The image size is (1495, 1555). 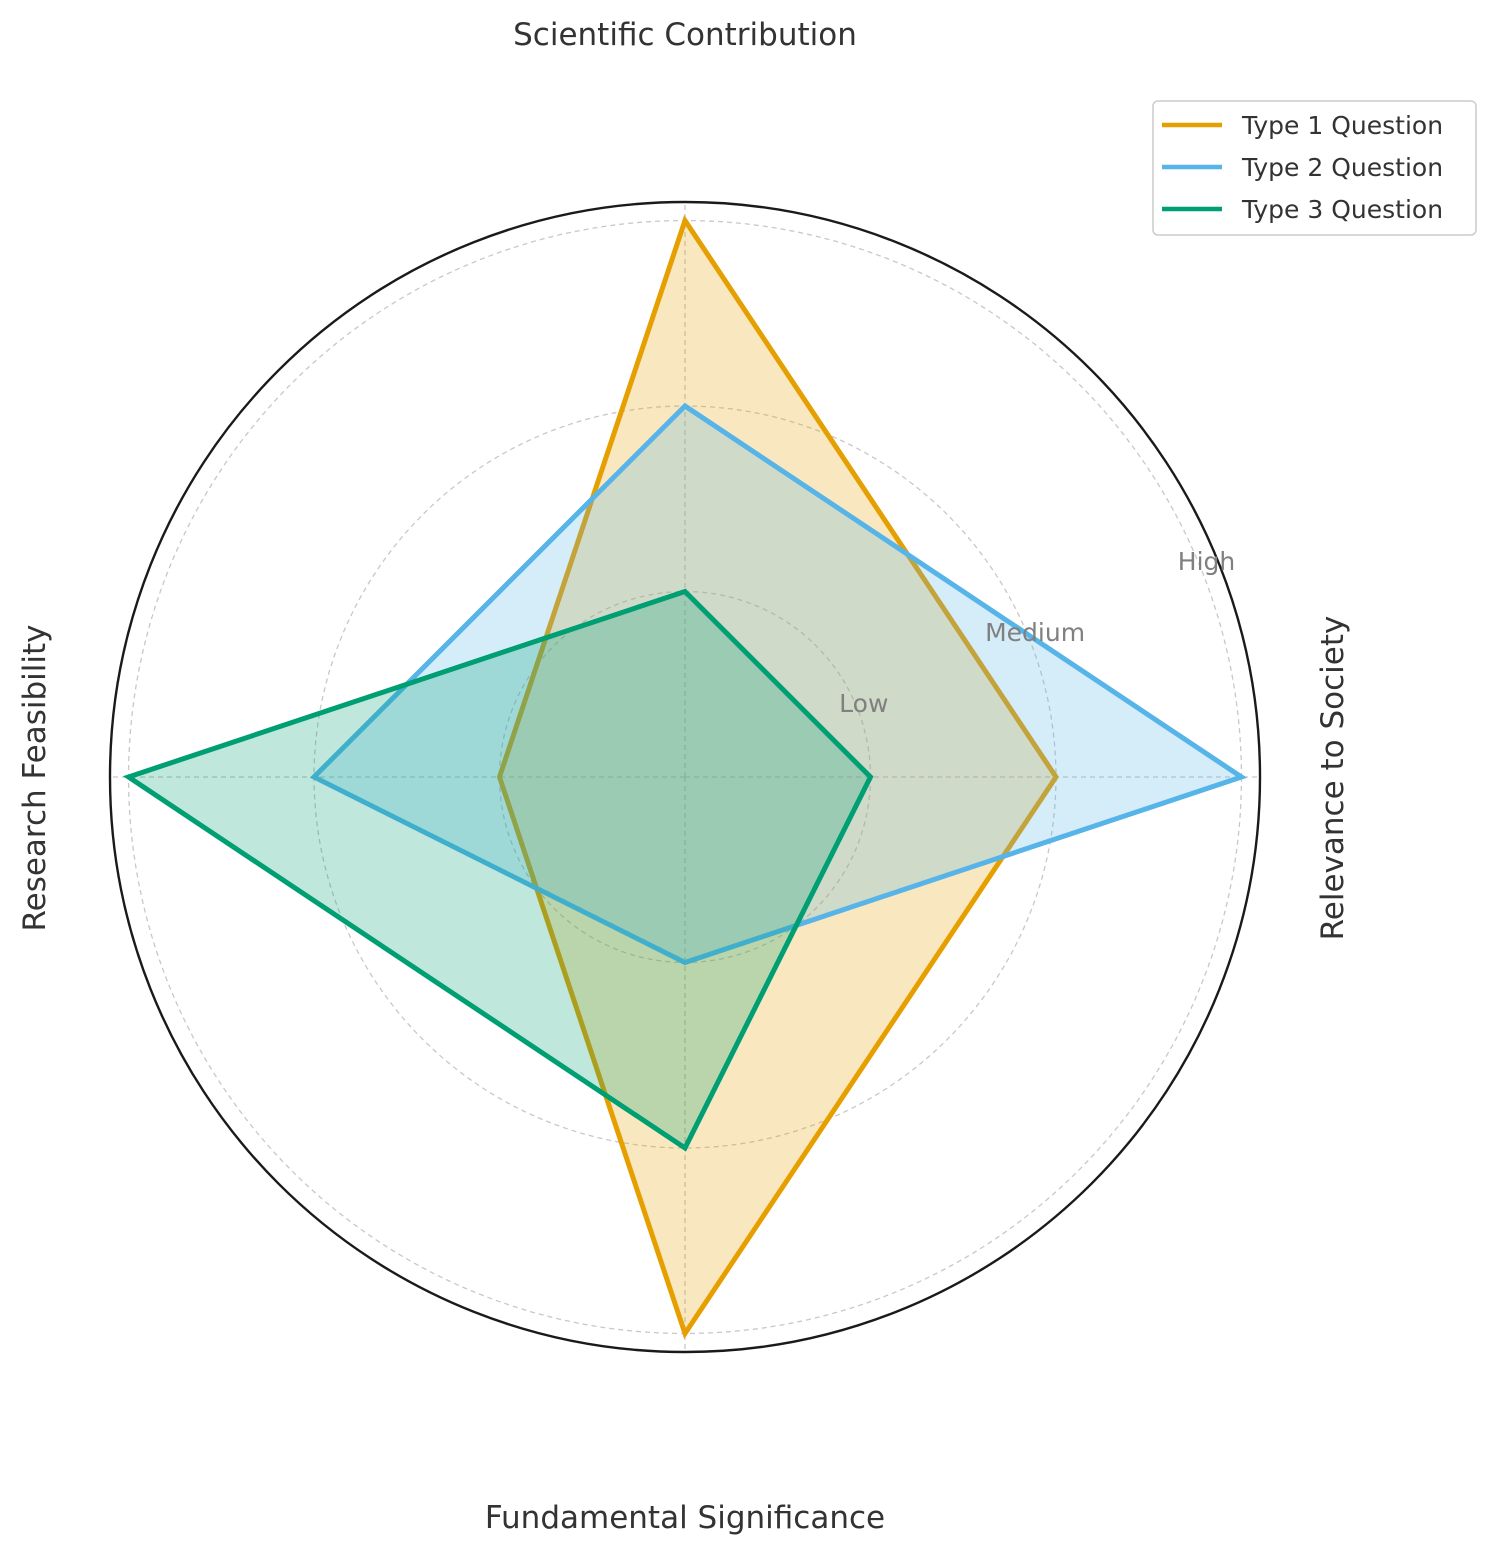 What do you see at coordinates (1342, 167) in the screenshot?
I see `legend-label-type-2: Type 2 Question` at bounding box center [1342, 167].